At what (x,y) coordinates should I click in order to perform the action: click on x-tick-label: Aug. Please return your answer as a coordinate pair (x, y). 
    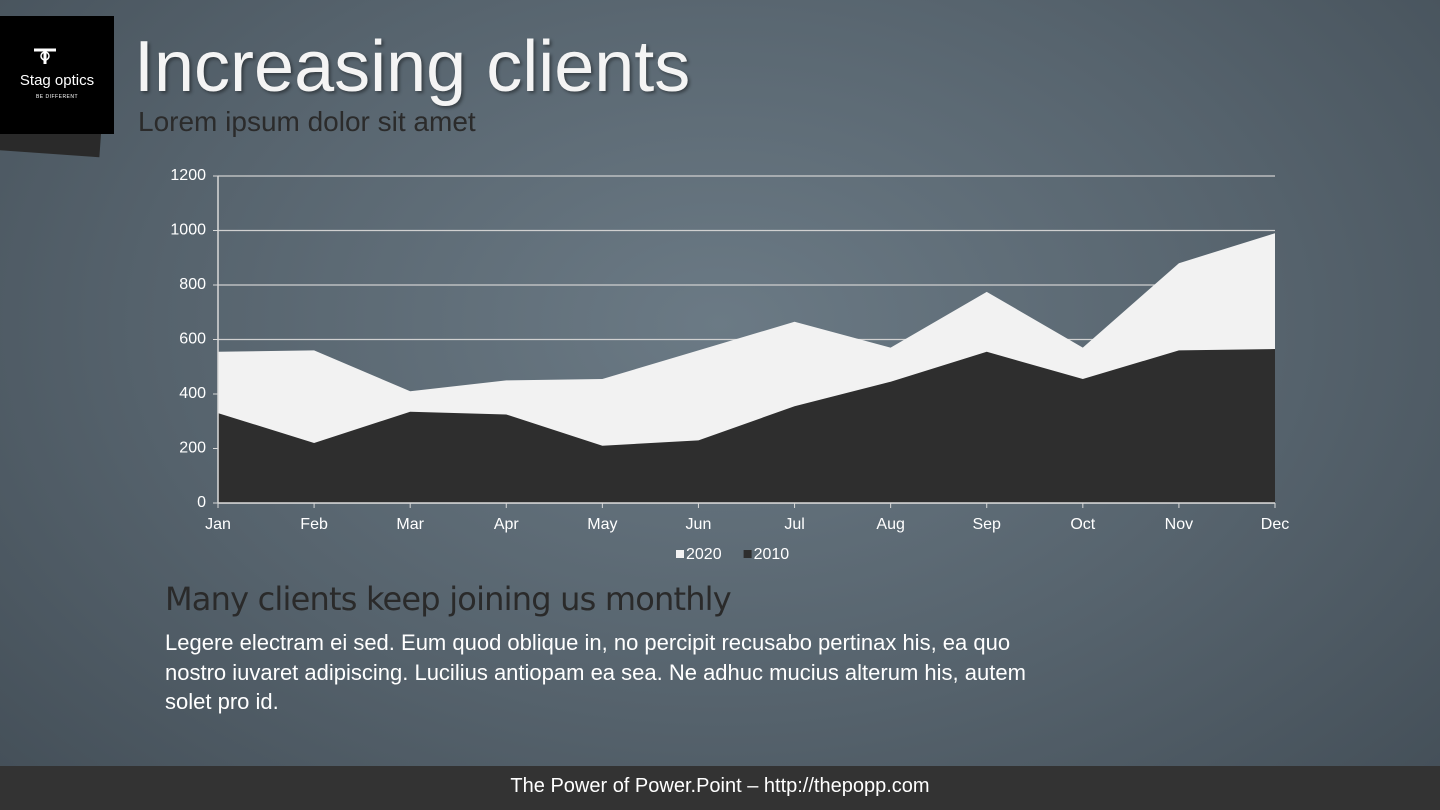
    Looking at the image, I should click on (890, 524).